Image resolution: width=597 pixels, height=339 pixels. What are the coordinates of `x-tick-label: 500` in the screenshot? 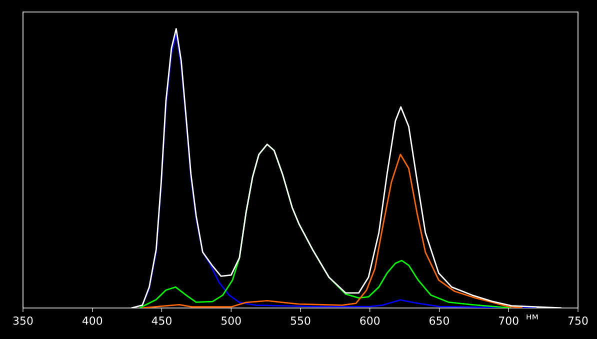 It's located at (231, 320).